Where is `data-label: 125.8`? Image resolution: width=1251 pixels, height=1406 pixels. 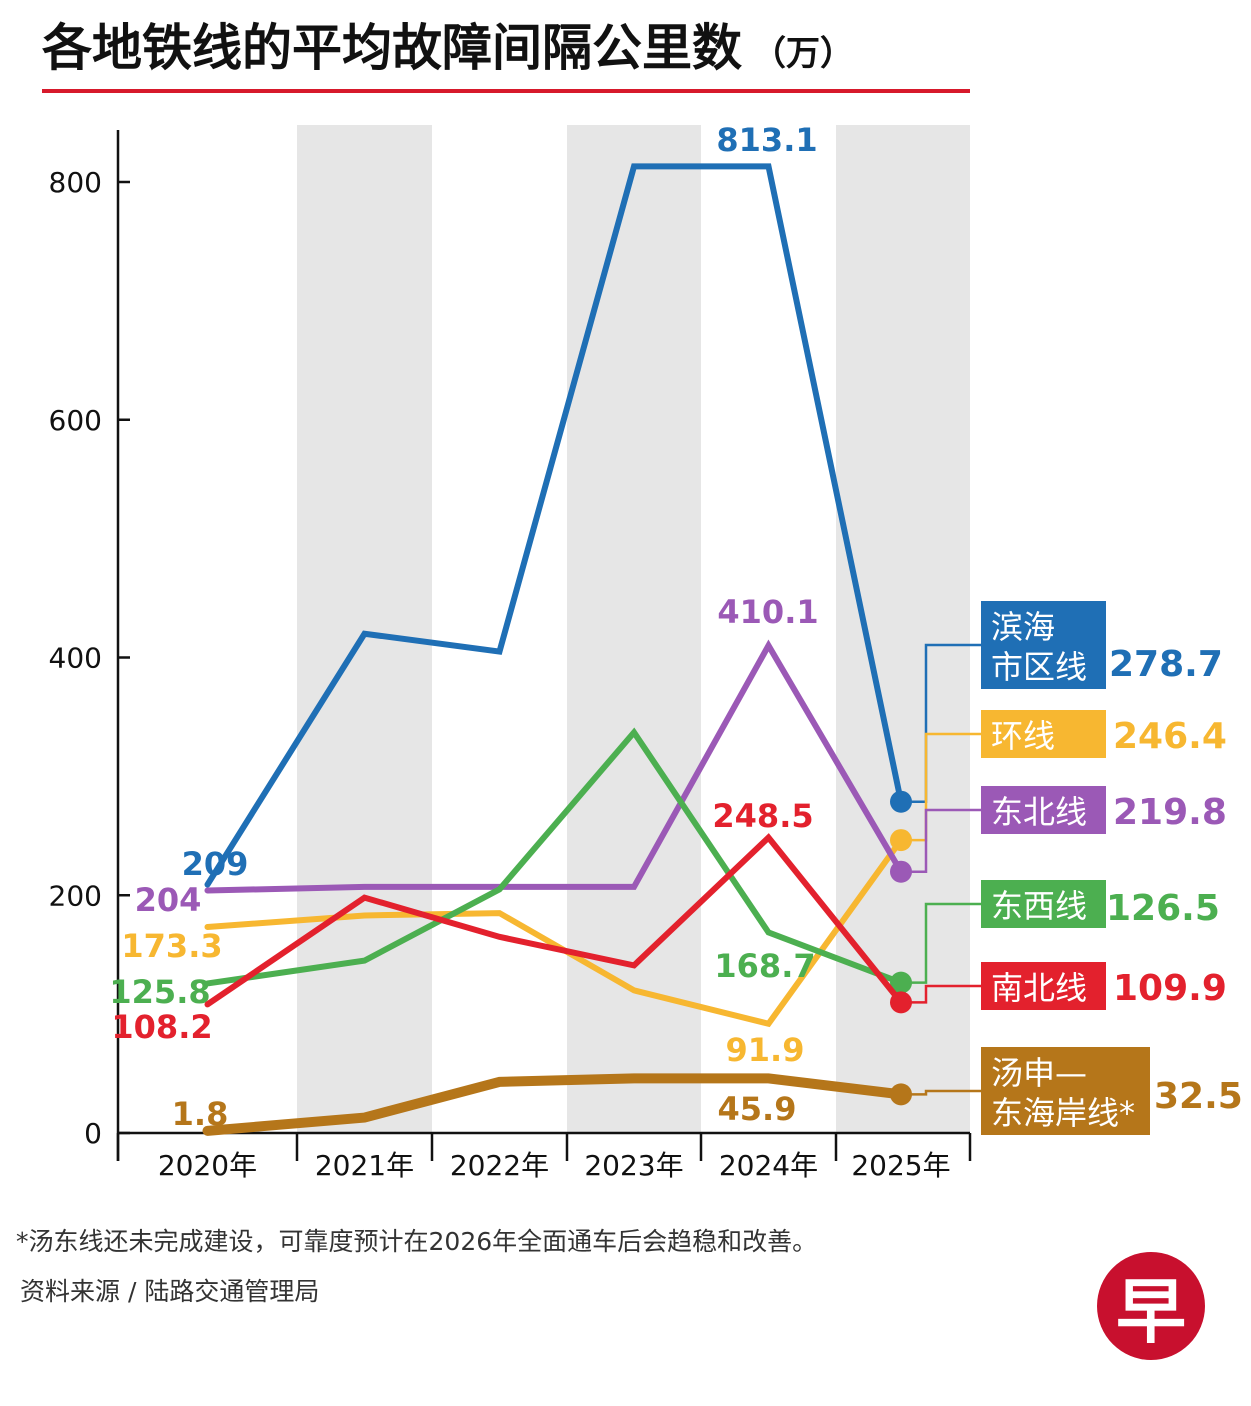
data-label: 125.8 is located at coordinates (159, 992).